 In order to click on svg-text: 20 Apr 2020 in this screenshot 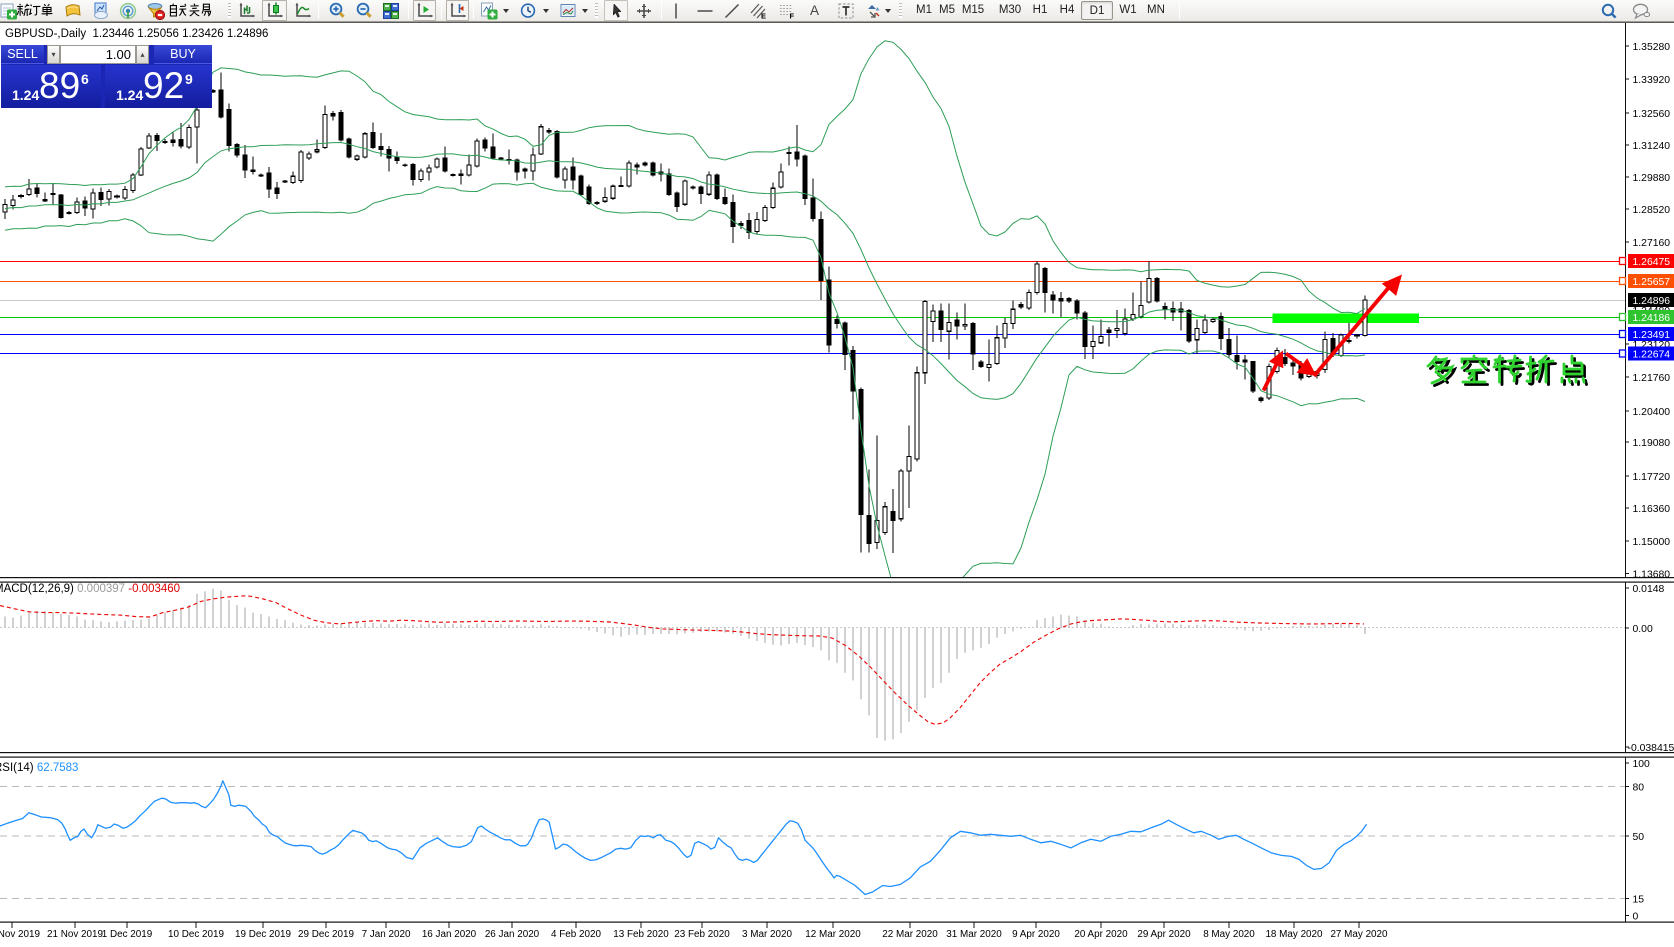, I will do `click(1101, 934)`.